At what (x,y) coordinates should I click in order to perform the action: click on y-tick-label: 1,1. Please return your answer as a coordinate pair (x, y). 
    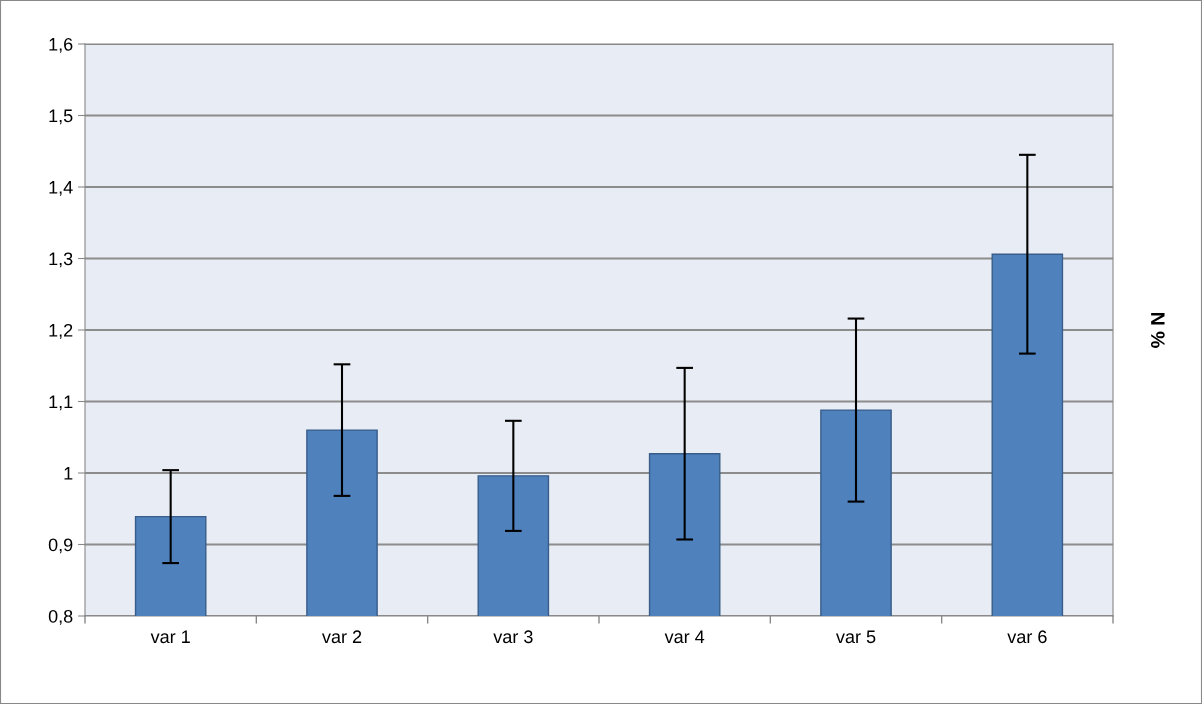
    Looking at the image, I should click on (61, 403).